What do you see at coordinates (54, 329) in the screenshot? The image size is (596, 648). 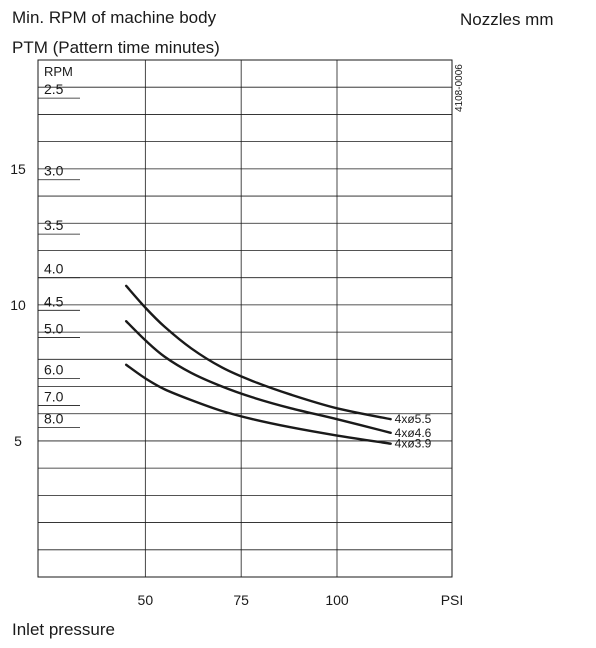 I see `ptm-tick-label: 5.0` at bounding box center [54, 329].